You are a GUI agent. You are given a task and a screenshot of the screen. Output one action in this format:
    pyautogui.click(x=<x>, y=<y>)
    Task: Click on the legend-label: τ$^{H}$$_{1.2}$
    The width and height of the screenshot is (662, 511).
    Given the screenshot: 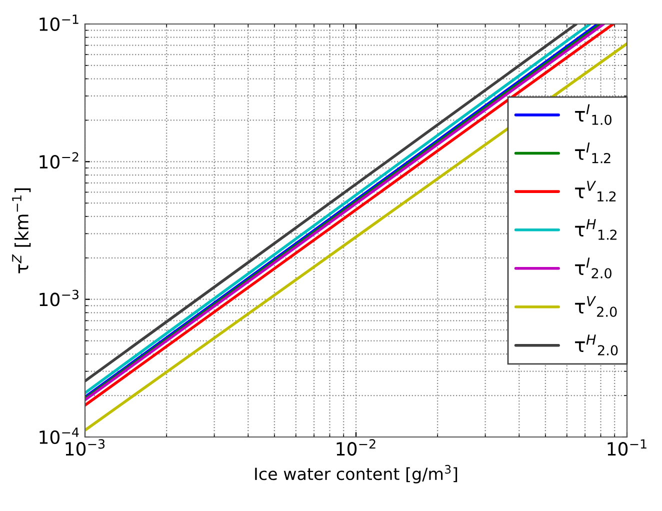 What is the action you would take?
    pyautogui.click(x=595, y=229)
    